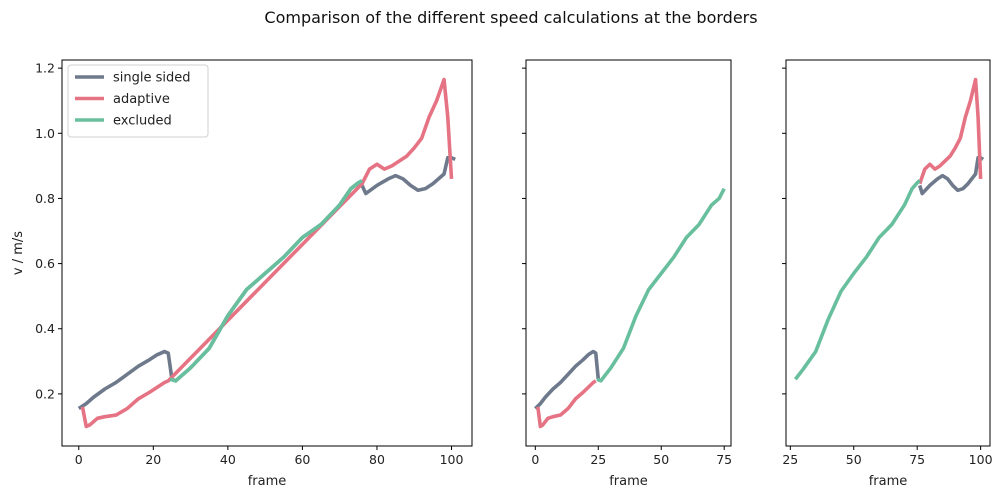 The width and height of the screenshot is (1002, 498). What do you see at coordinates (45, 68) in the screenshot?
I see `y-tick-label: 1.2` at bounding box center [45, 68].